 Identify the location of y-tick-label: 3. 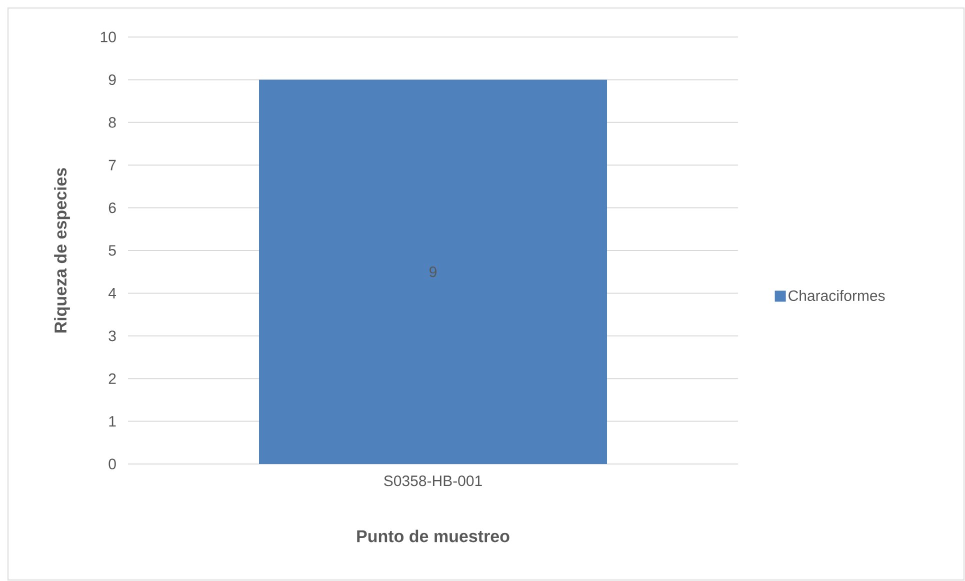
(112, 336).